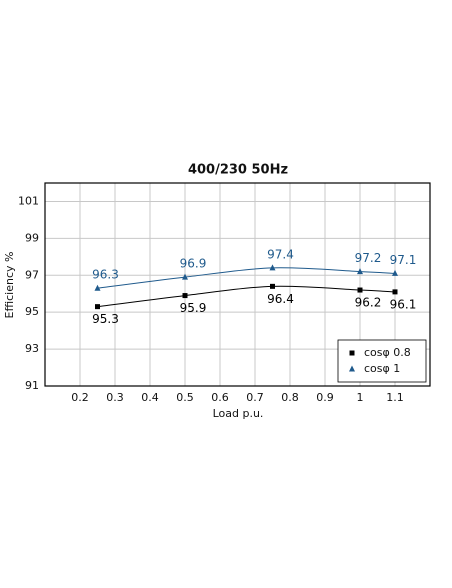  I want to click on data-label: 96.9, so click(193, 264).